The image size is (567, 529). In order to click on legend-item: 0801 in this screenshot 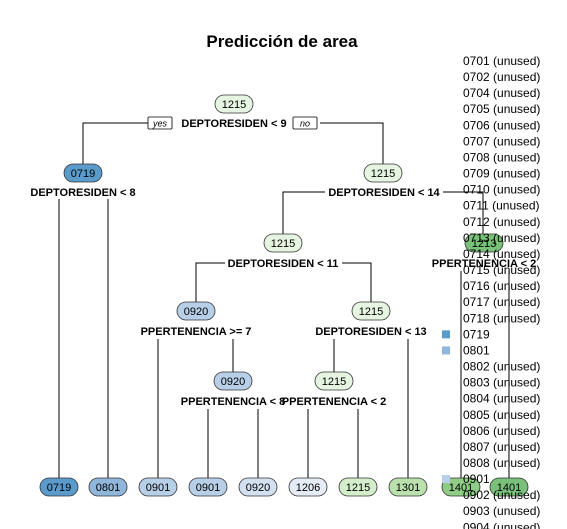, I will do `click(466, 350)`.